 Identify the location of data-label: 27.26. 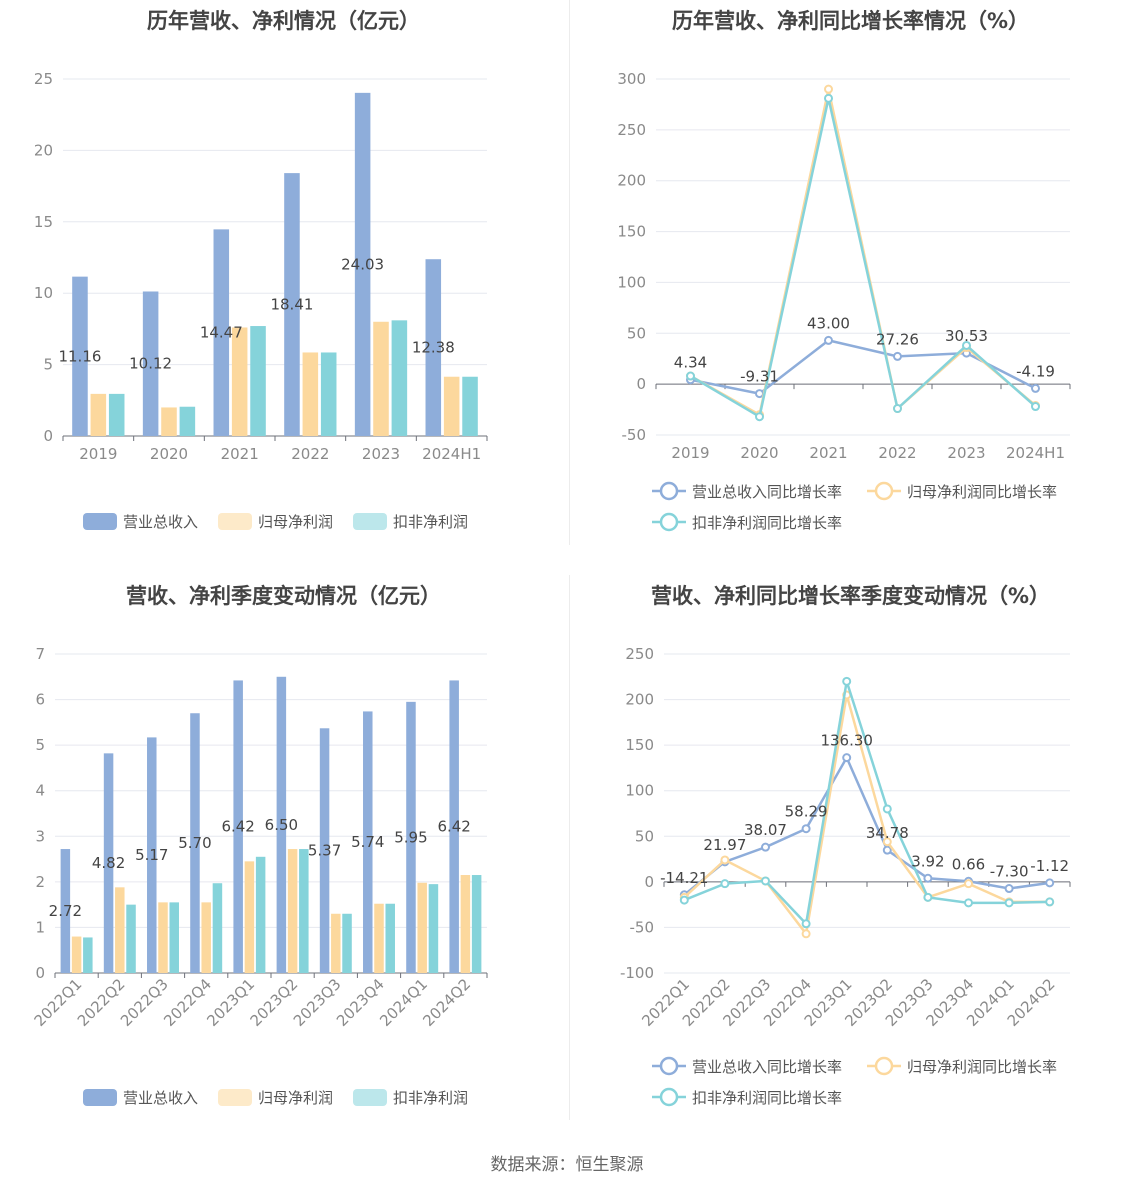
(897, 339).